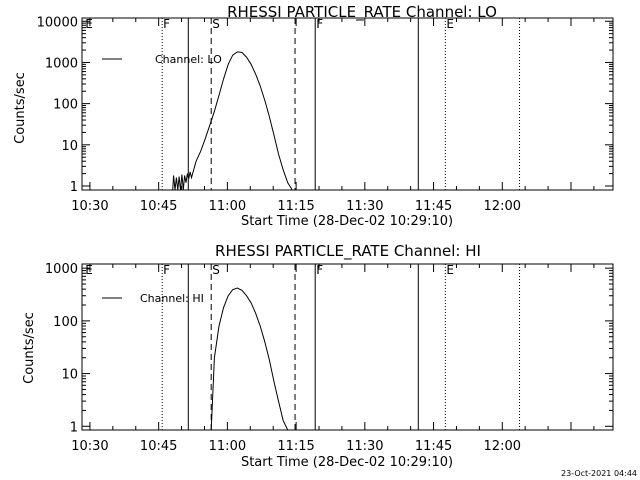 The width and height of the screenshot is (640, 480). What do you see at coordinates (502, 206) in the screenshot?
I see `lo-x-tick-label: 12:00` at bounding box center [502, 206].